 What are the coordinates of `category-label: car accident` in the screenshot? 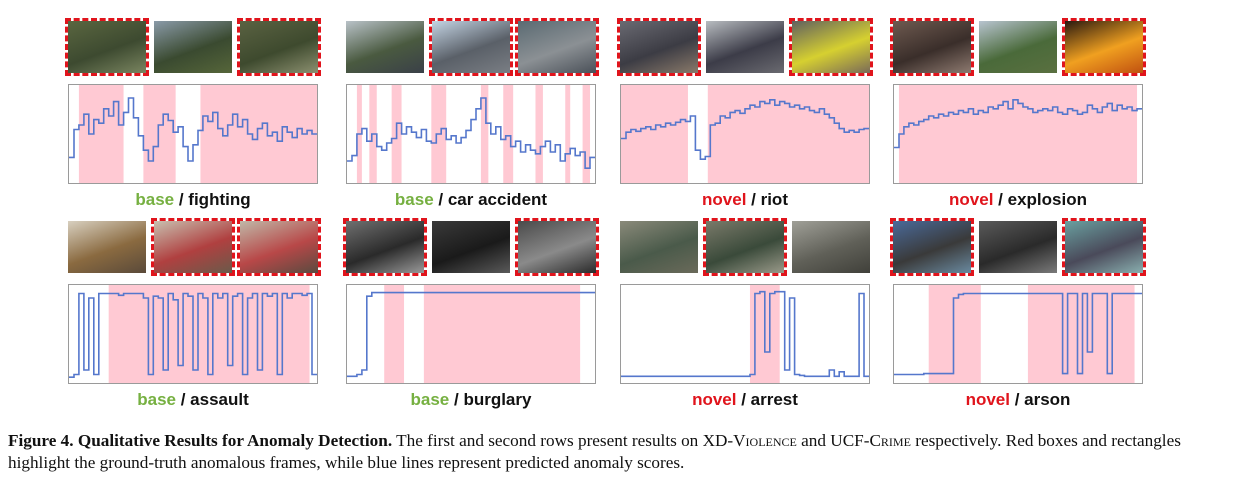 It's located at (497, 199).